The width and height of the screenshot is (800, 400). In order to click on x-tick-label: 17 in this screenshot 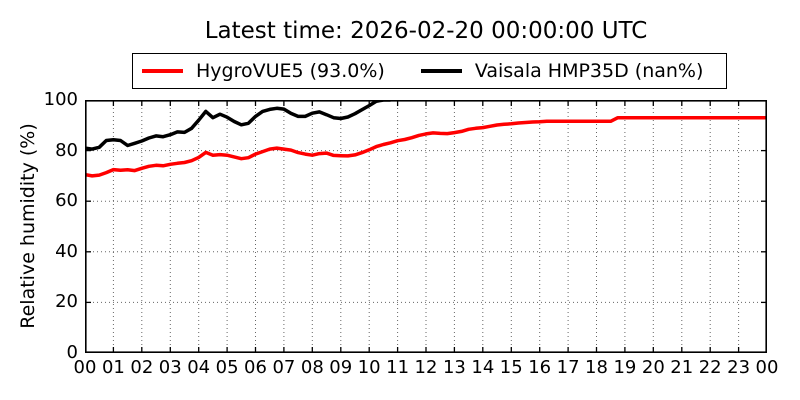, I will do `click(568, 367)`.